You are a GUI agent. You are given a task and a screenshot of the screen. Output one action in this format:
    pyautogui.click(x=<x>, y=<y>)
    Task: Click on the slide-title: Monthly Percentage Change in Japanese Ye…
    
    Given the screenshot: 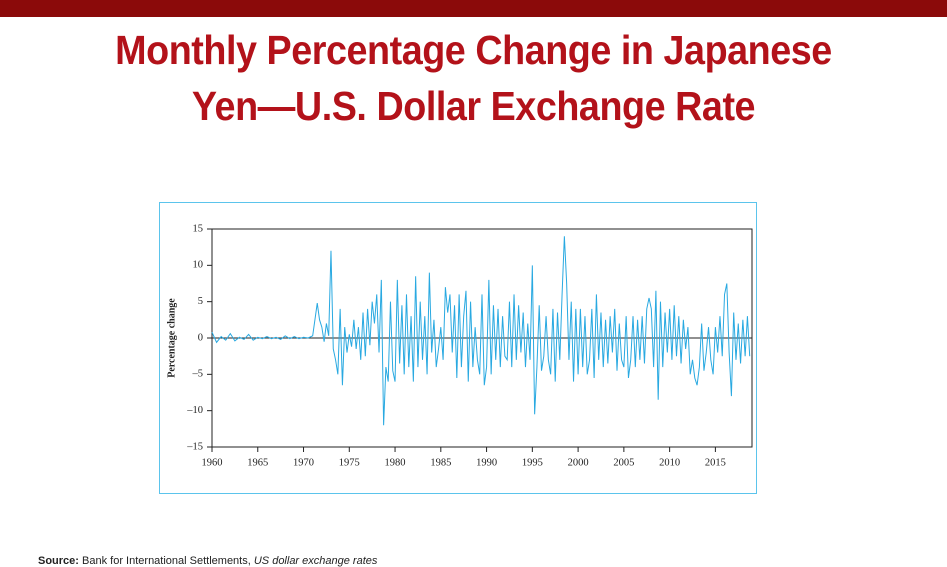 What is the action you would take?
    pyautogui.click(x=473, y=78)
    